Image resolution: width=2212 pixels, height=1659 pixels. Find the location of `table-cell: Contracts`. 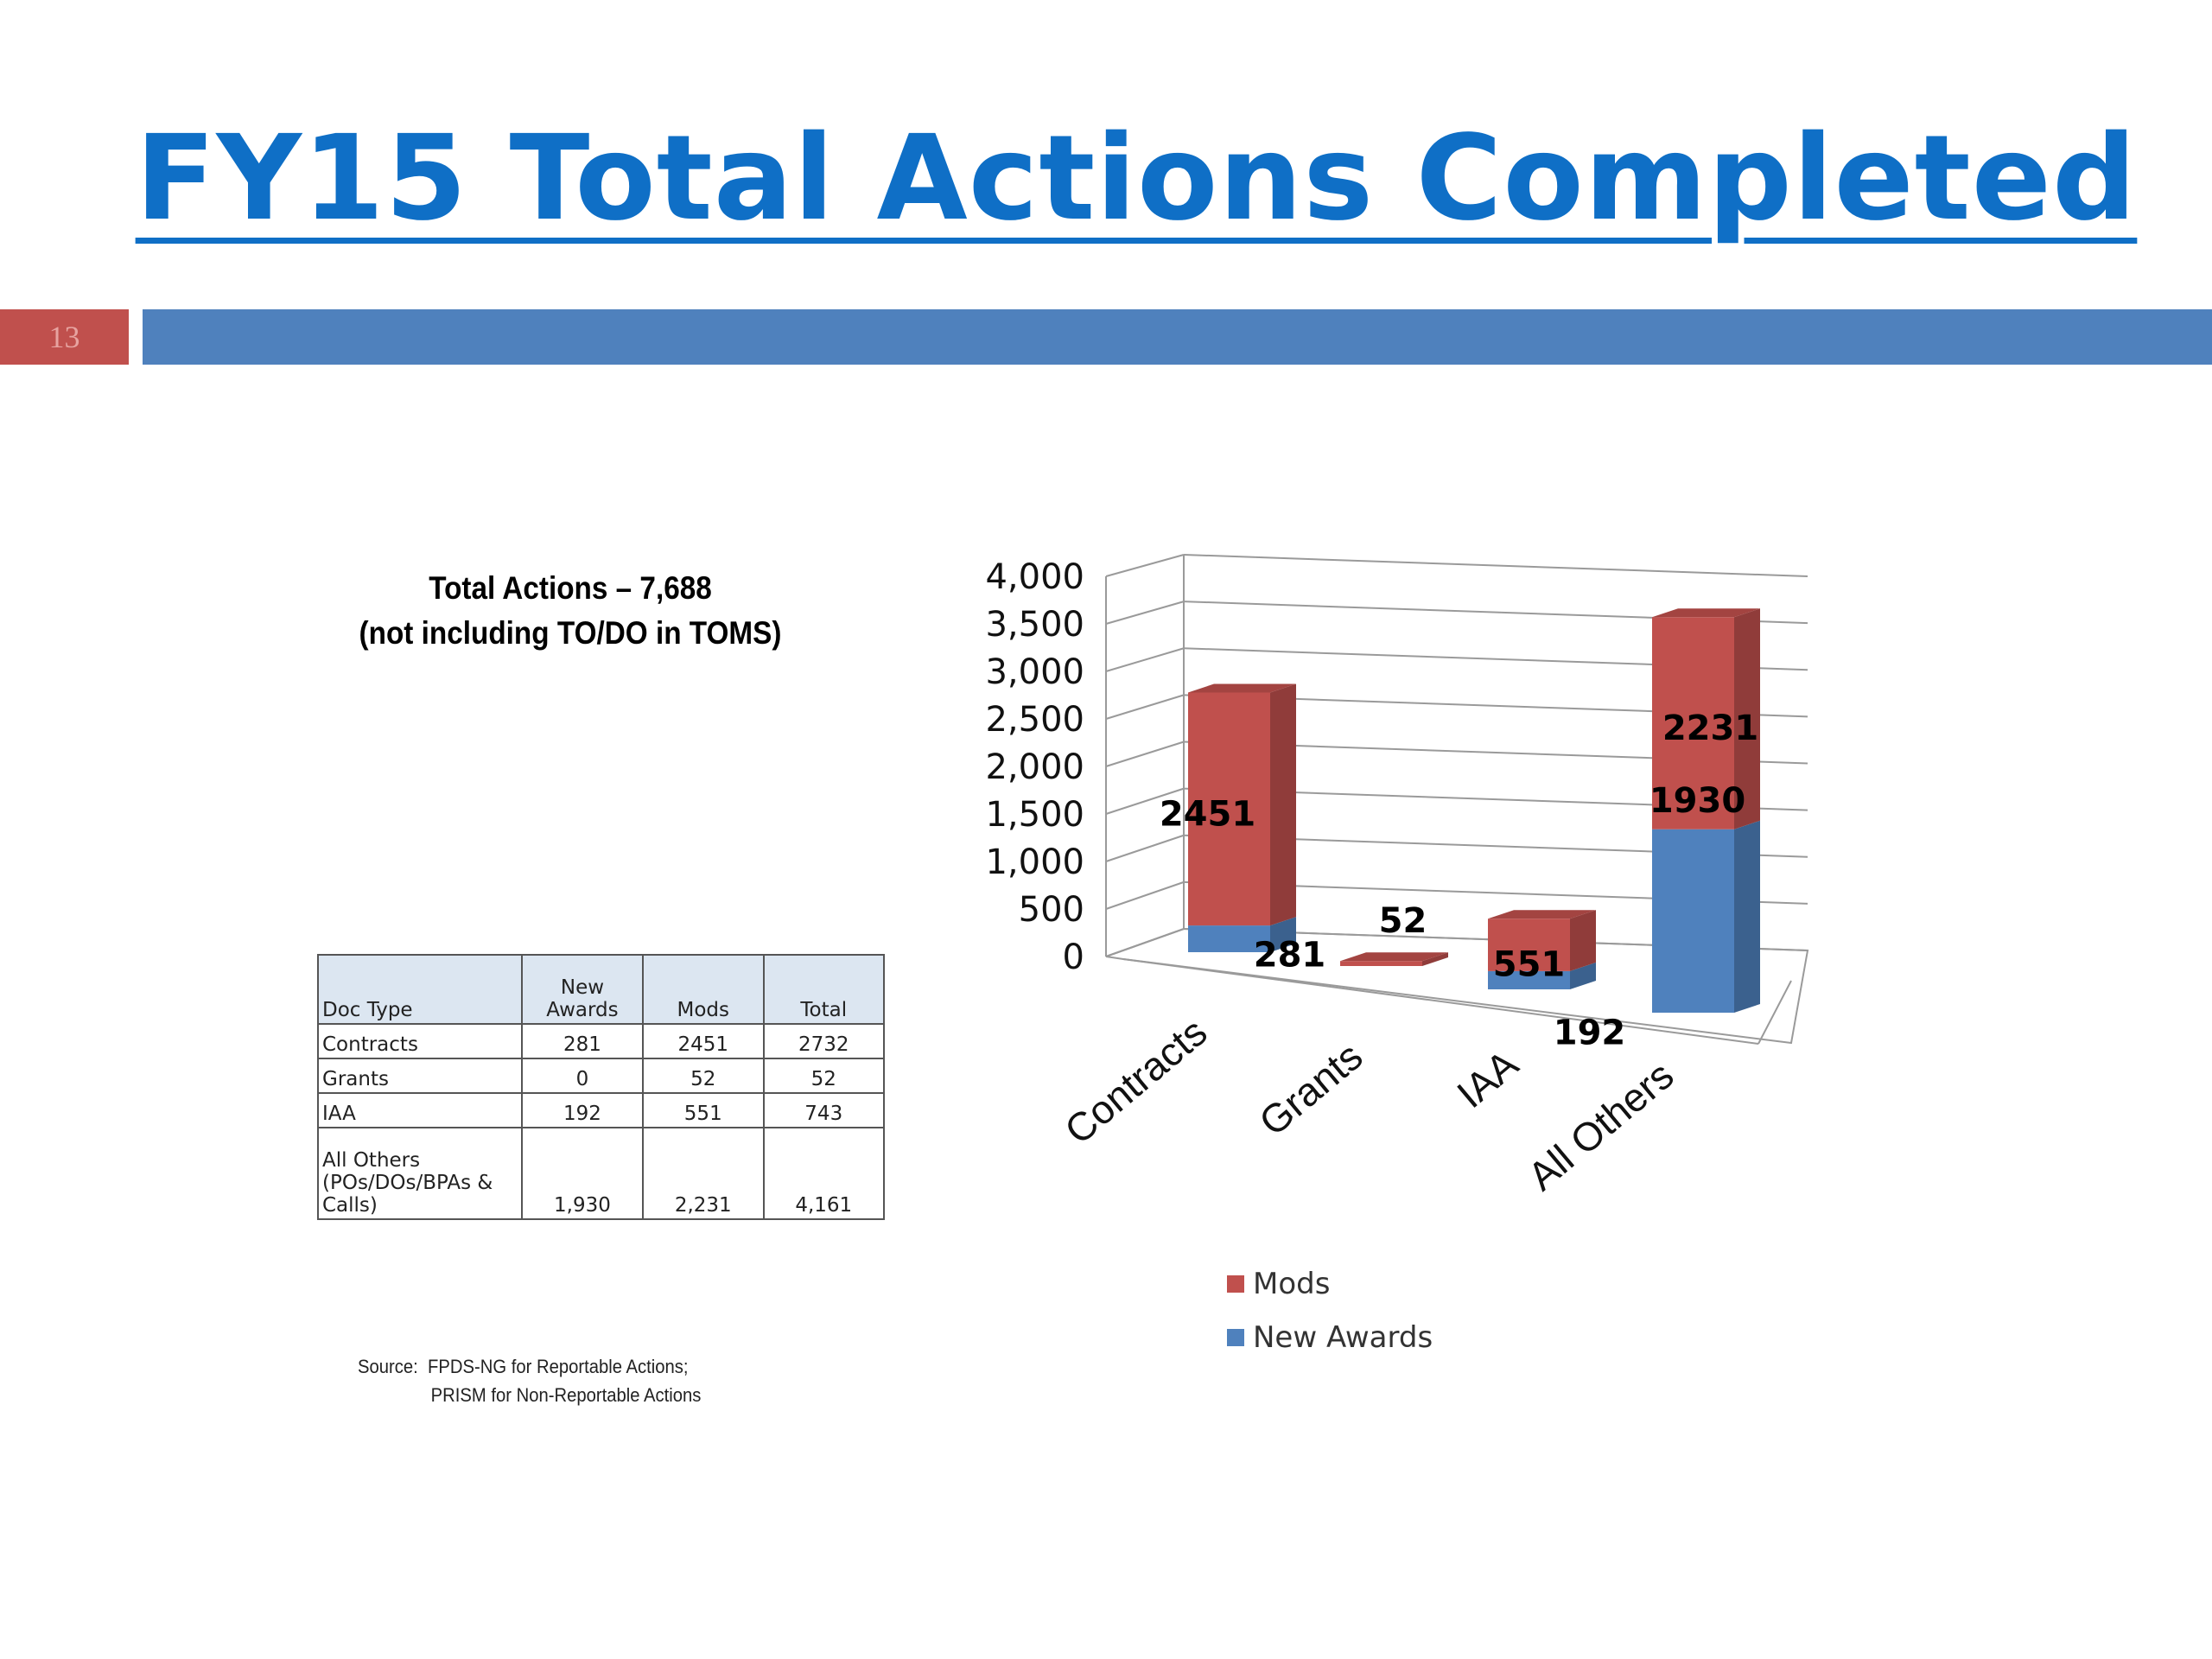

table-cell: Contracts is located at coordinates (420, 1041).